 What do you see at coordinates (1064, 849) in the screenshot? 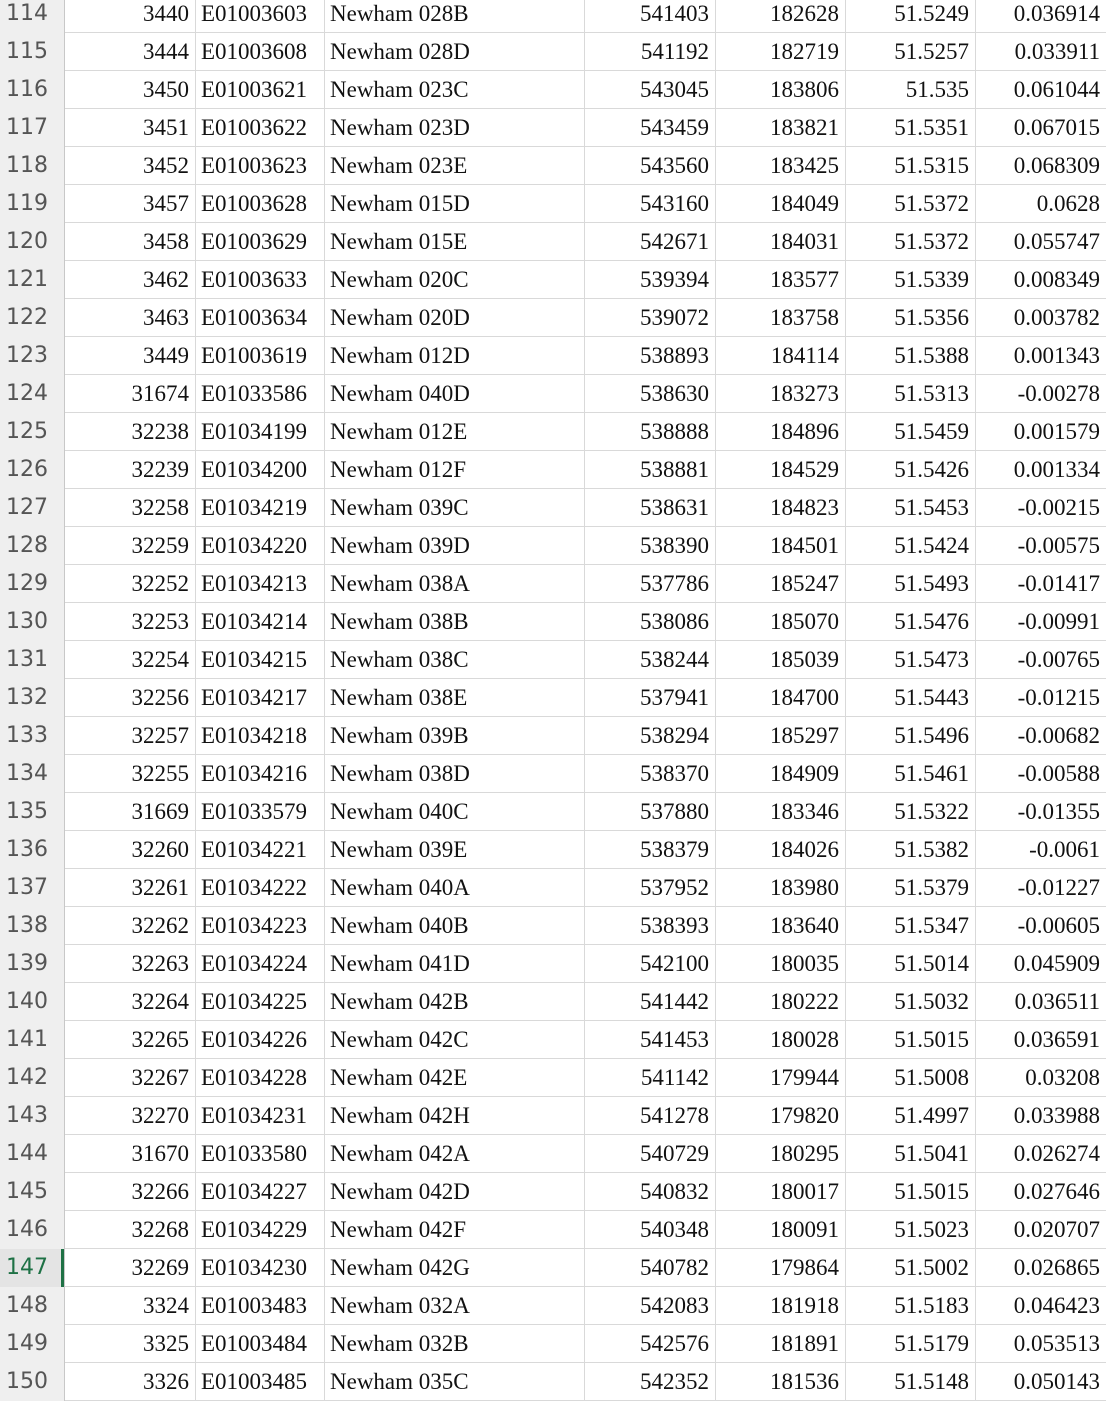
I see `cell-longitude: -0.0061` at bounding box center [1064, 849].